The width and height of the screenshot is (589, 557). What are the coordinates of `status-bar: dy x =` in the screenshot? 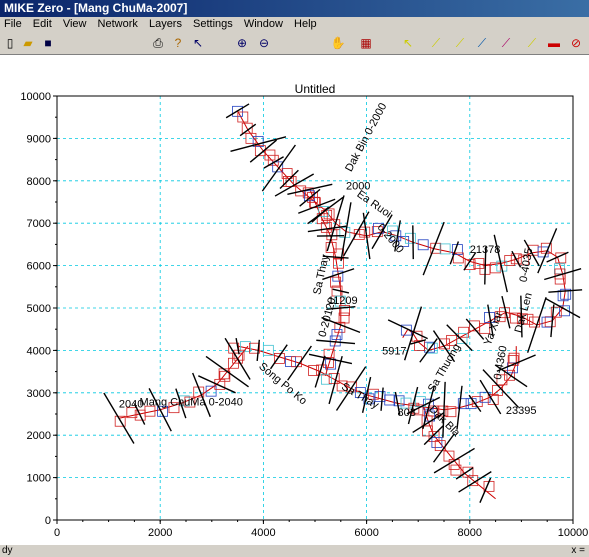 It's located at (294, 551).